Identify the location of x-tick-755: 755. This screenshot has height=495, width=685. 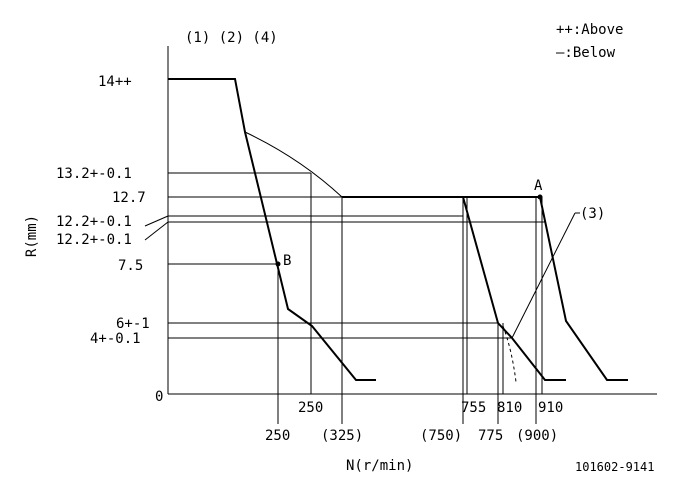
(473, 408).